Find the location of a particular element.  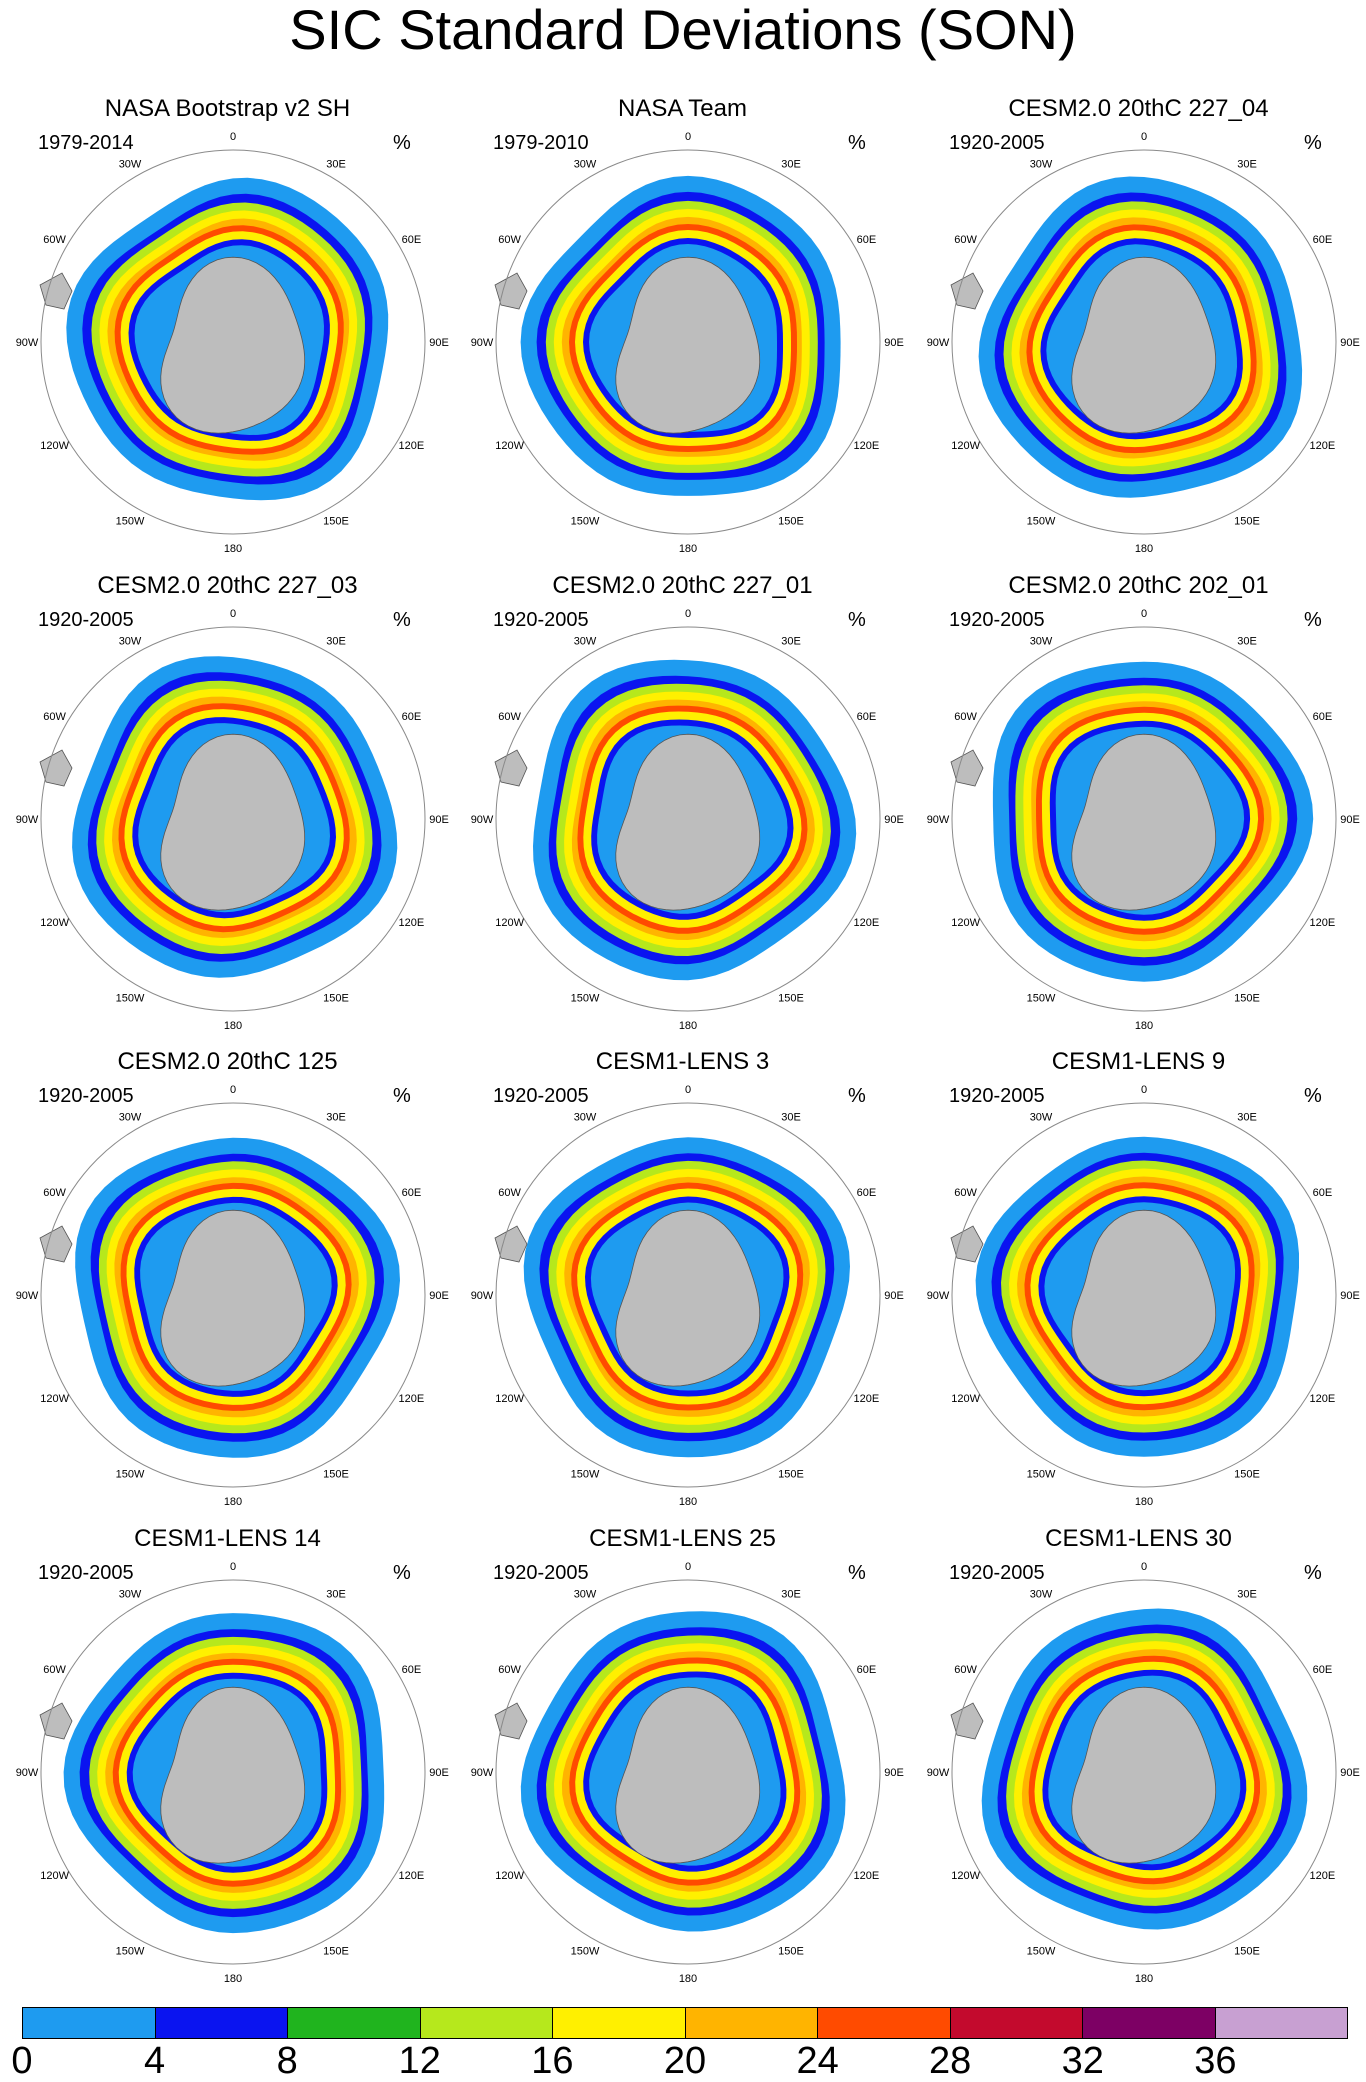

colorbar-label: 16 is located at coordinates (552, 2061).